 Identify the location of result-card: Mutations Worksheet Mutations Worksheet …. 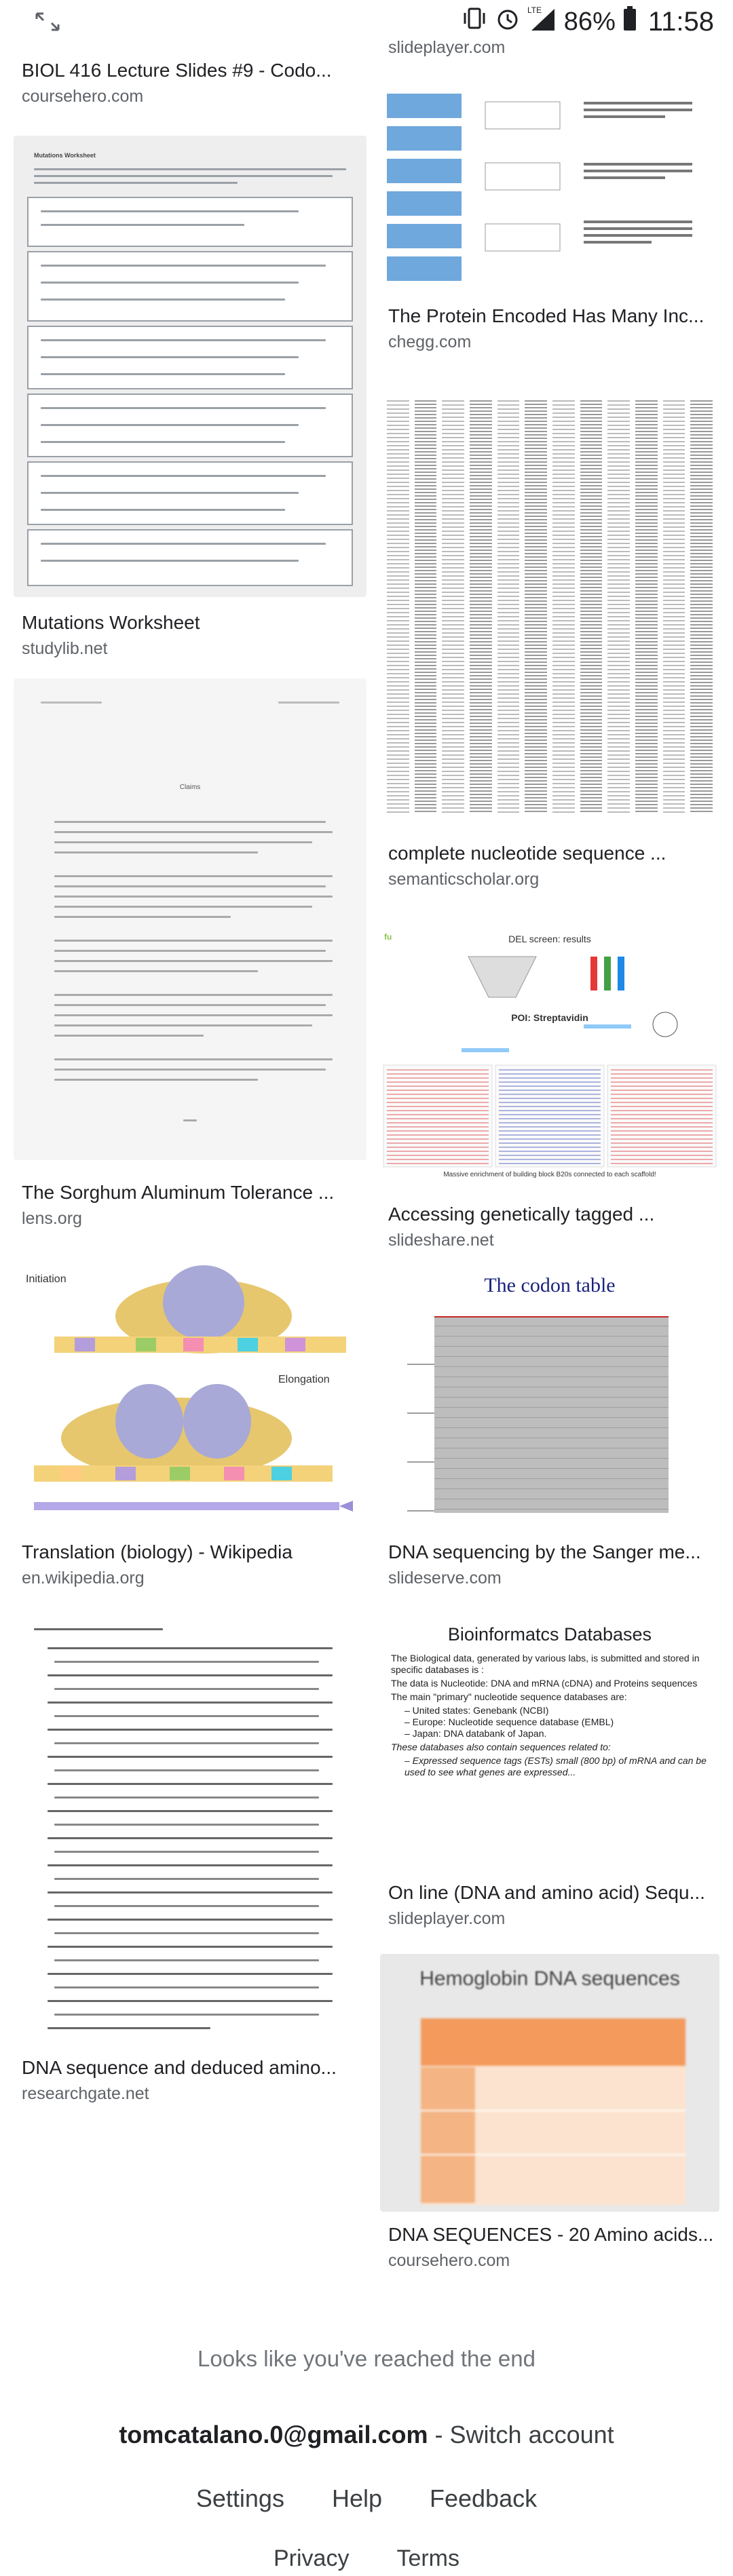
(183, 401).